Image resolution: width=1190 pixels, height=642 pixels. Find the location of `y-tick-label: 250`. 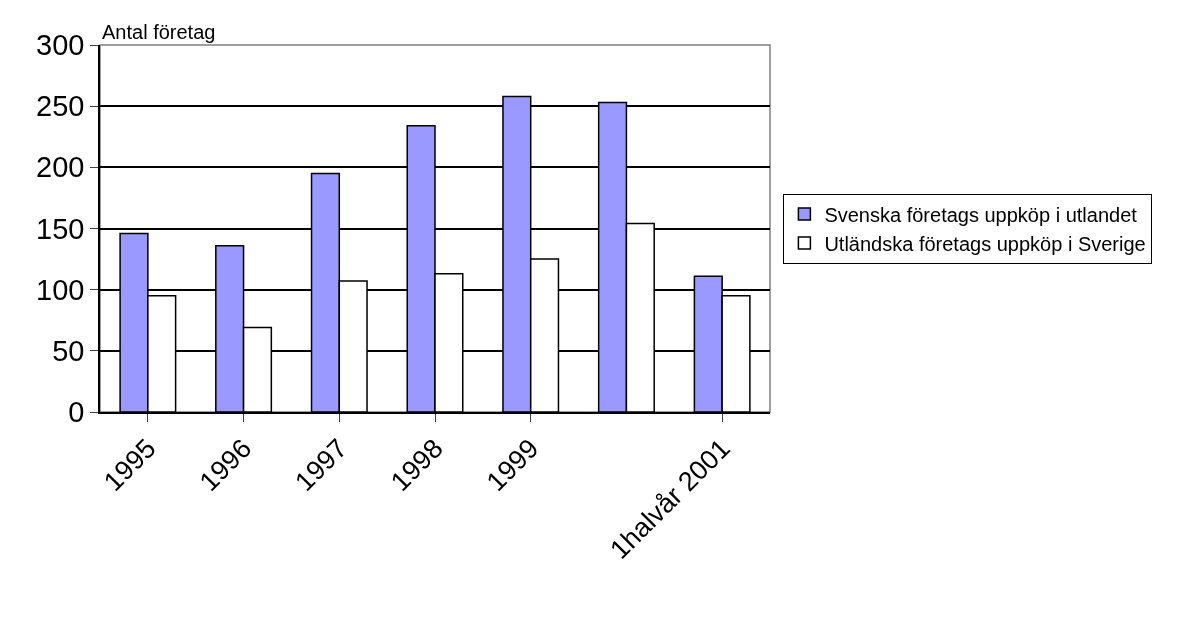

y-tick-label: 250 is located at coordinates (60, 106).